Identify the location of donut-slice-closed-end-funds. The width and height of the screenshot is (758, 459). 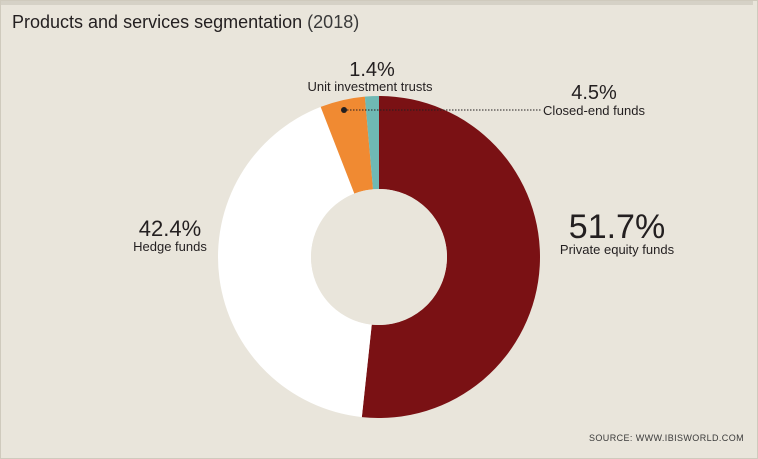
(347, 145).